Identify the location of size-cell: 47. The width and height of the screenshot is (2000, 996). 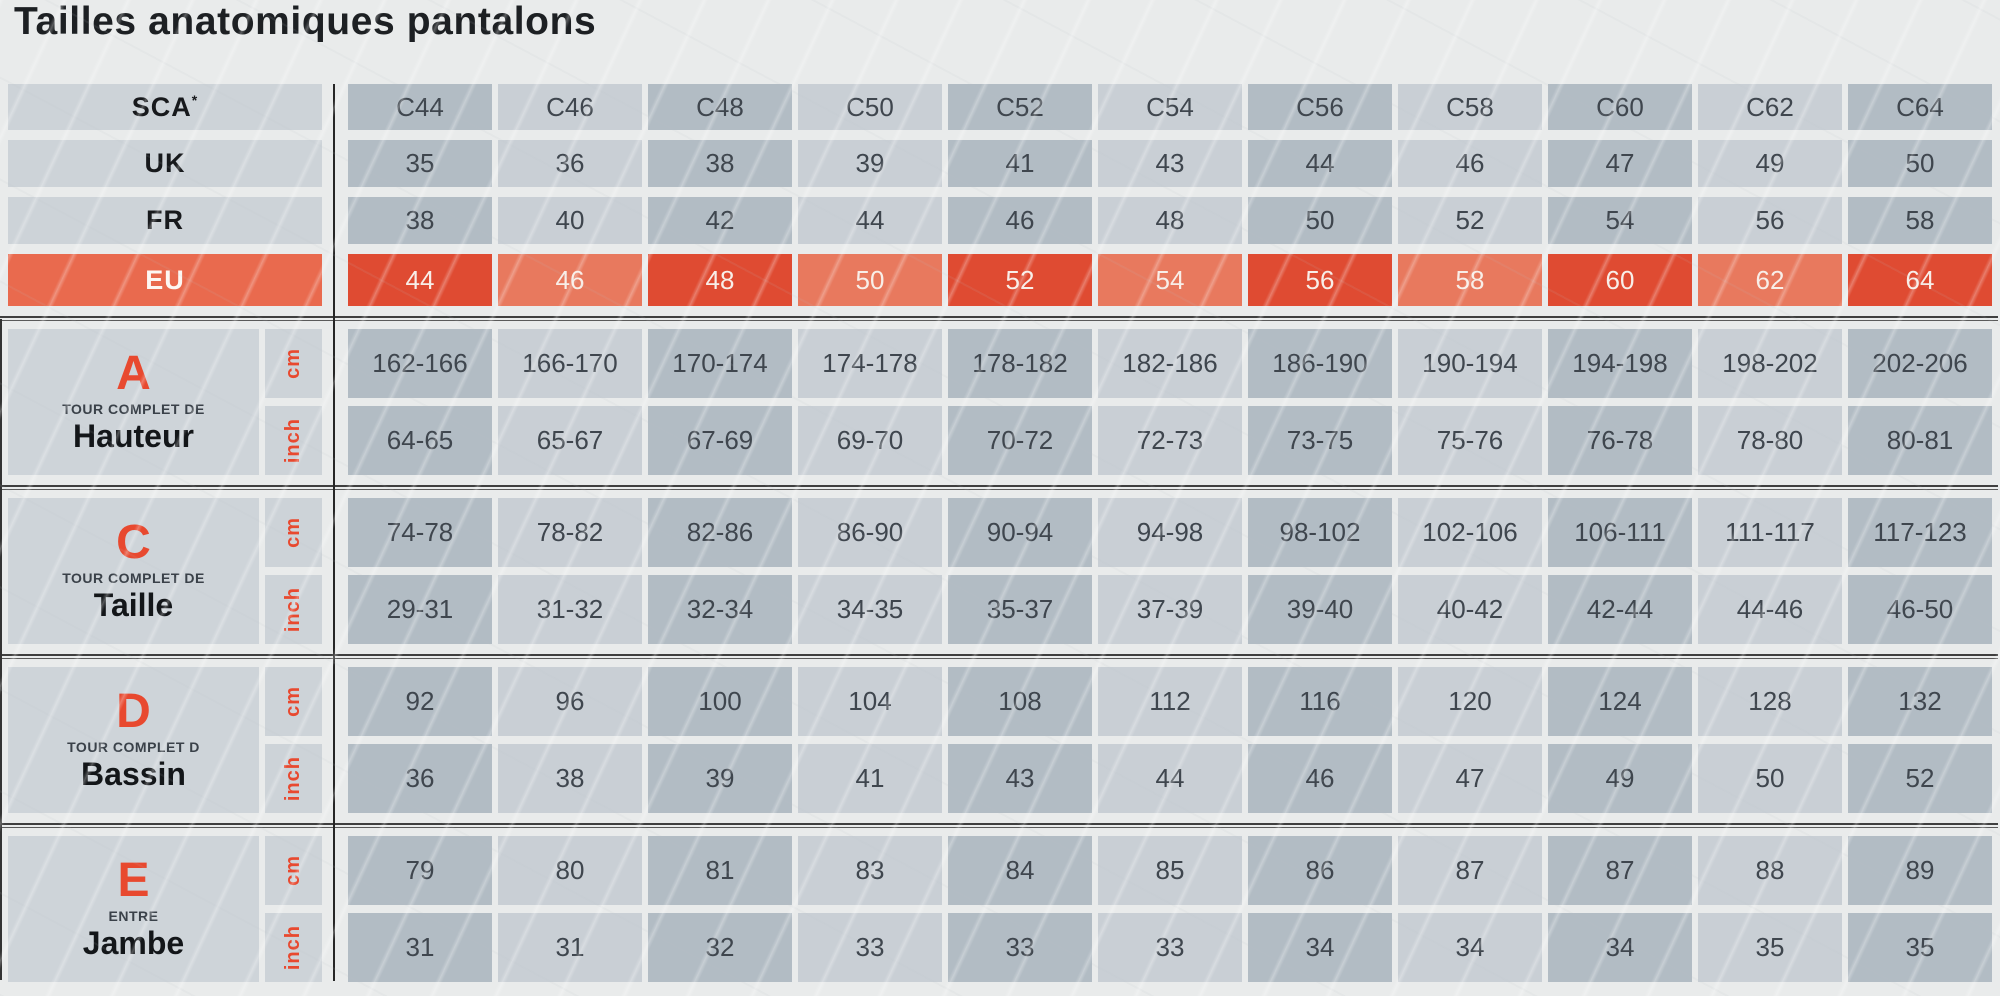
(1470, 778).